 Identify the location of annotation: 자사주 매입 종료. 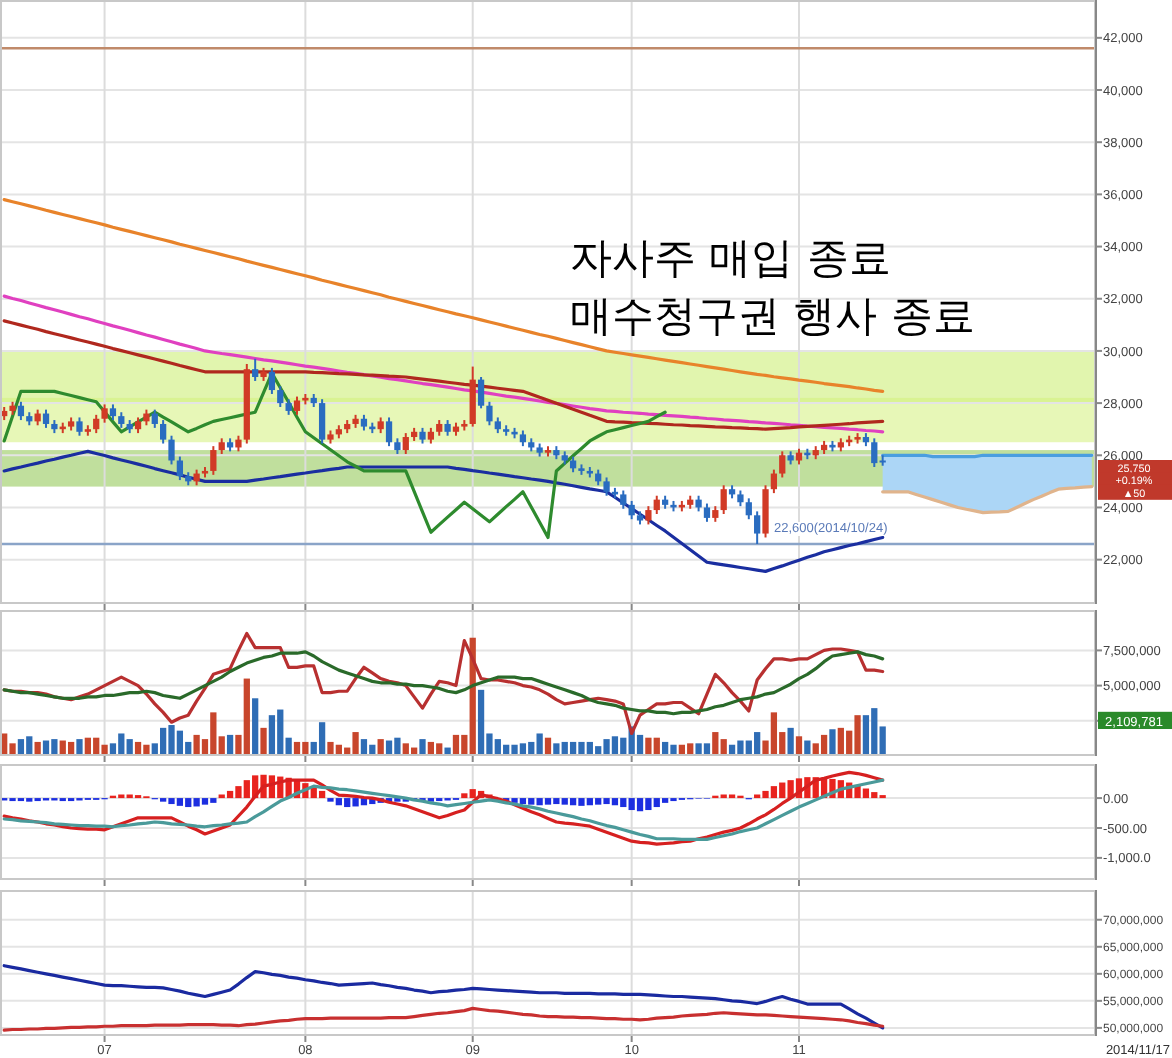
(730, 258).